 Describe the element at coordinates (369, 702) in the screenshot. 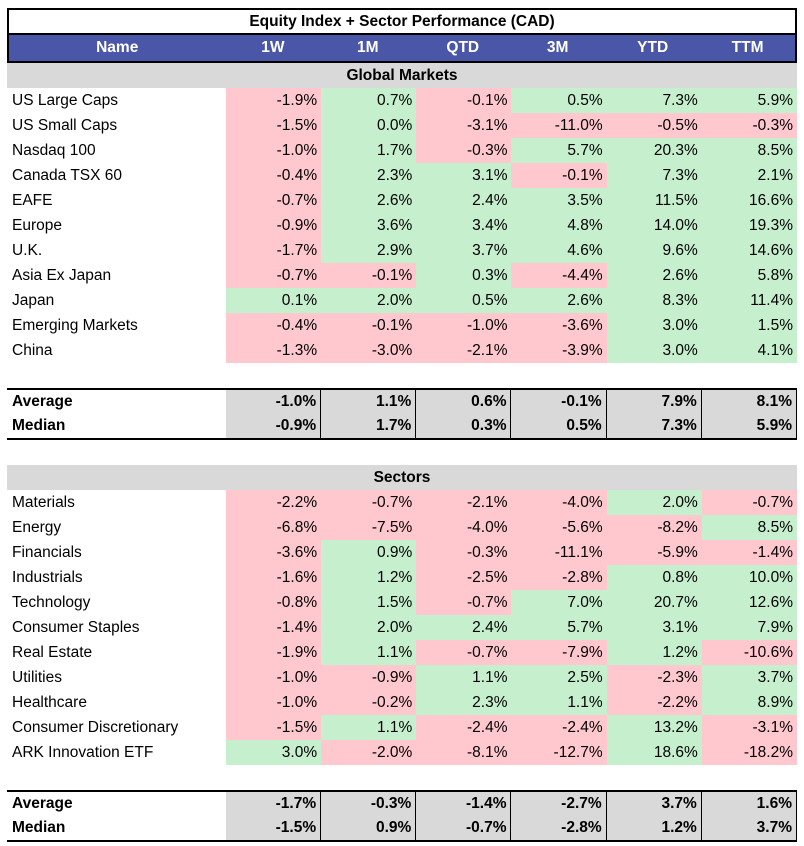

I see `value-cell: -0.2%` at that location.